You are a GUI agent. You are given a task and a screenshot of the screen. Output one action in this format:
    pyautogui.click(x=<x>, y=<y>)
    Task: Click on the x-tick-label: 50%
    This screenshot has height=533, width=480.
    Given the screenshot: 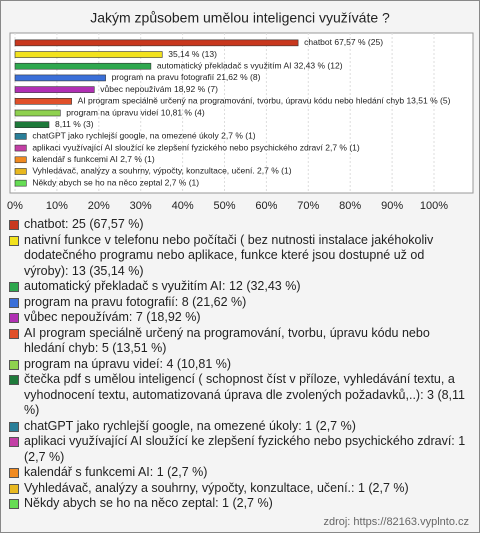 What is the action you would take?
    pyautogui.click(x=224, y=206)
    